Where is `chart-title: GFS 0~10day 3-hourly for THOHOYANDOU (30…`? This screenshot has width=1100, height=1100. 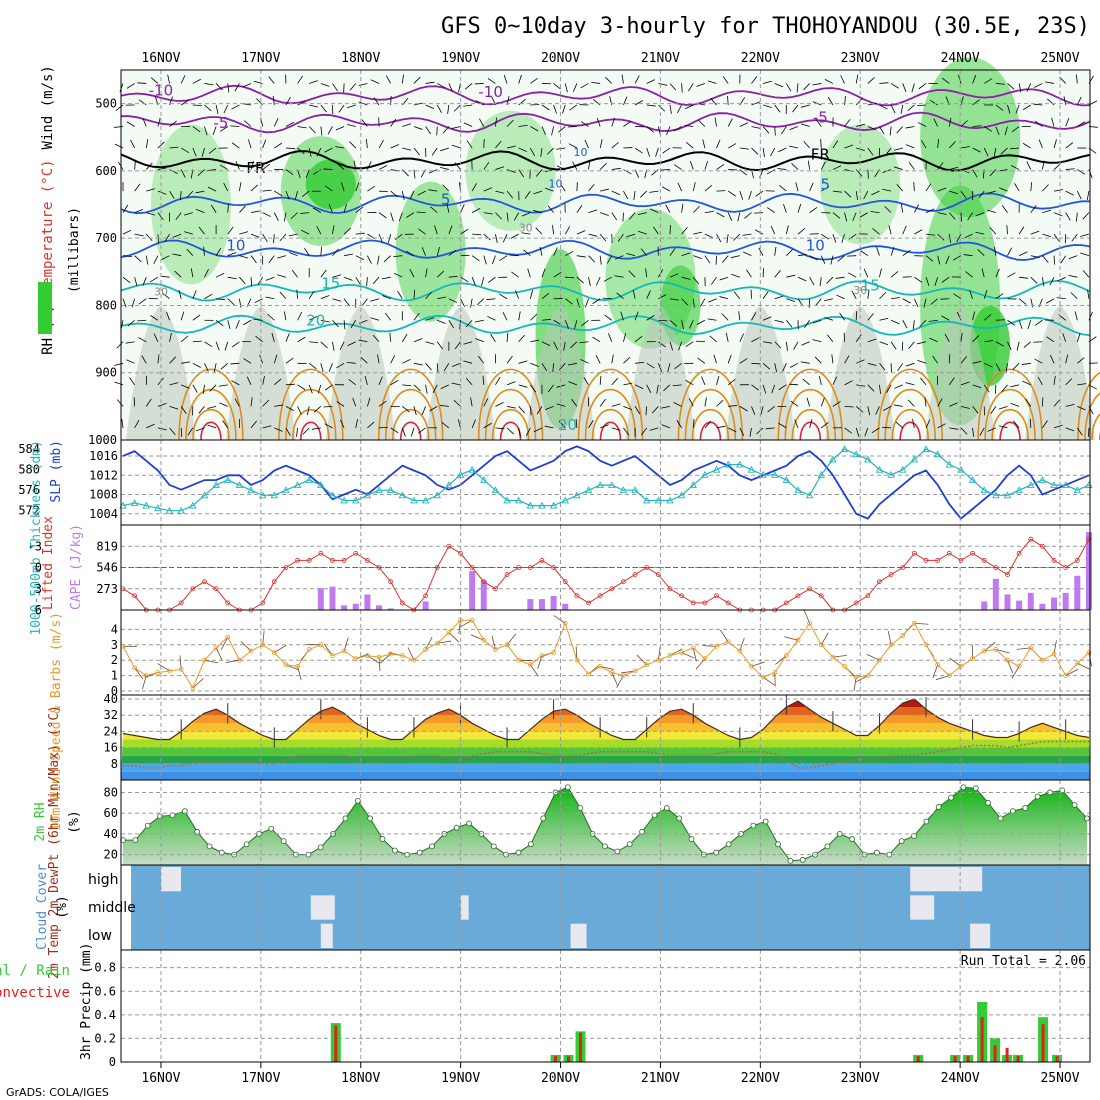 chart-title: GFS 0~10day 3-hourly for THOHOYANDOU (30… is located at coordinates (765, 26).